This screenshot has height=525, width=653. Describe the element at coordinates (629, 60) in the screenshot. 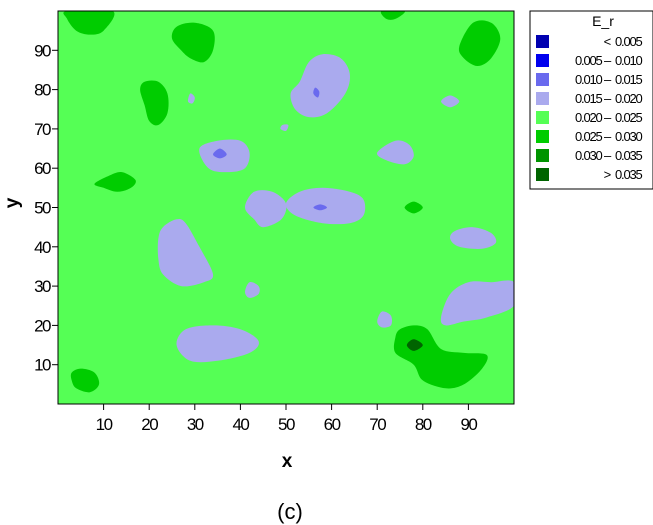

I see `legend-range-end: 0.010` at that location.